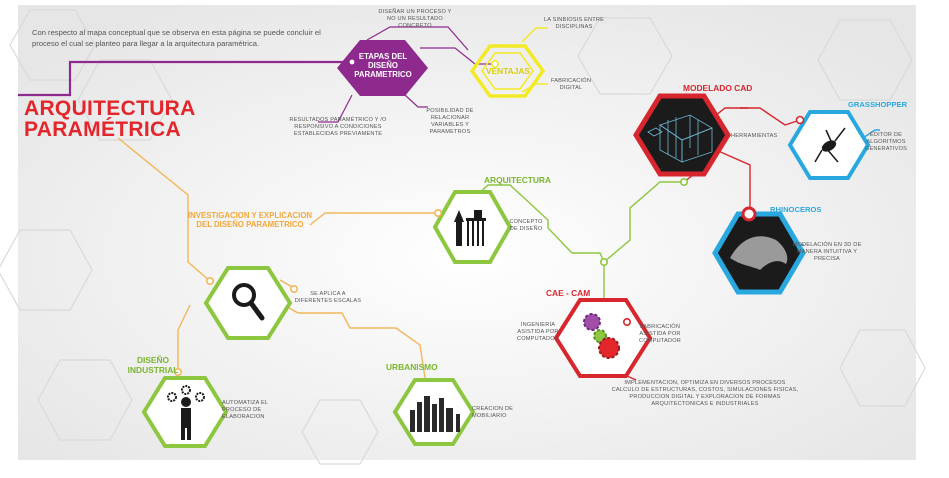 This screenshot has width=949, height=478. What do you see at coordinates (383, 56) in the screenshot?
I see `etapas-title-line1: ETAPAS DEL` at bounding box center [383, 56].